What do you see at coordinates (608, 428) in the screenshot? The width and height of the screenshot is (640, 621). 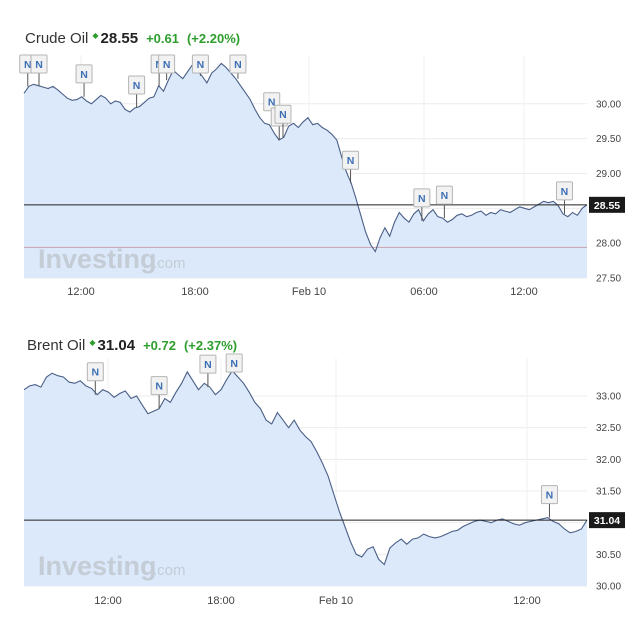 I see `y-tick-label: 32.50` at bounding box center [608, 428].